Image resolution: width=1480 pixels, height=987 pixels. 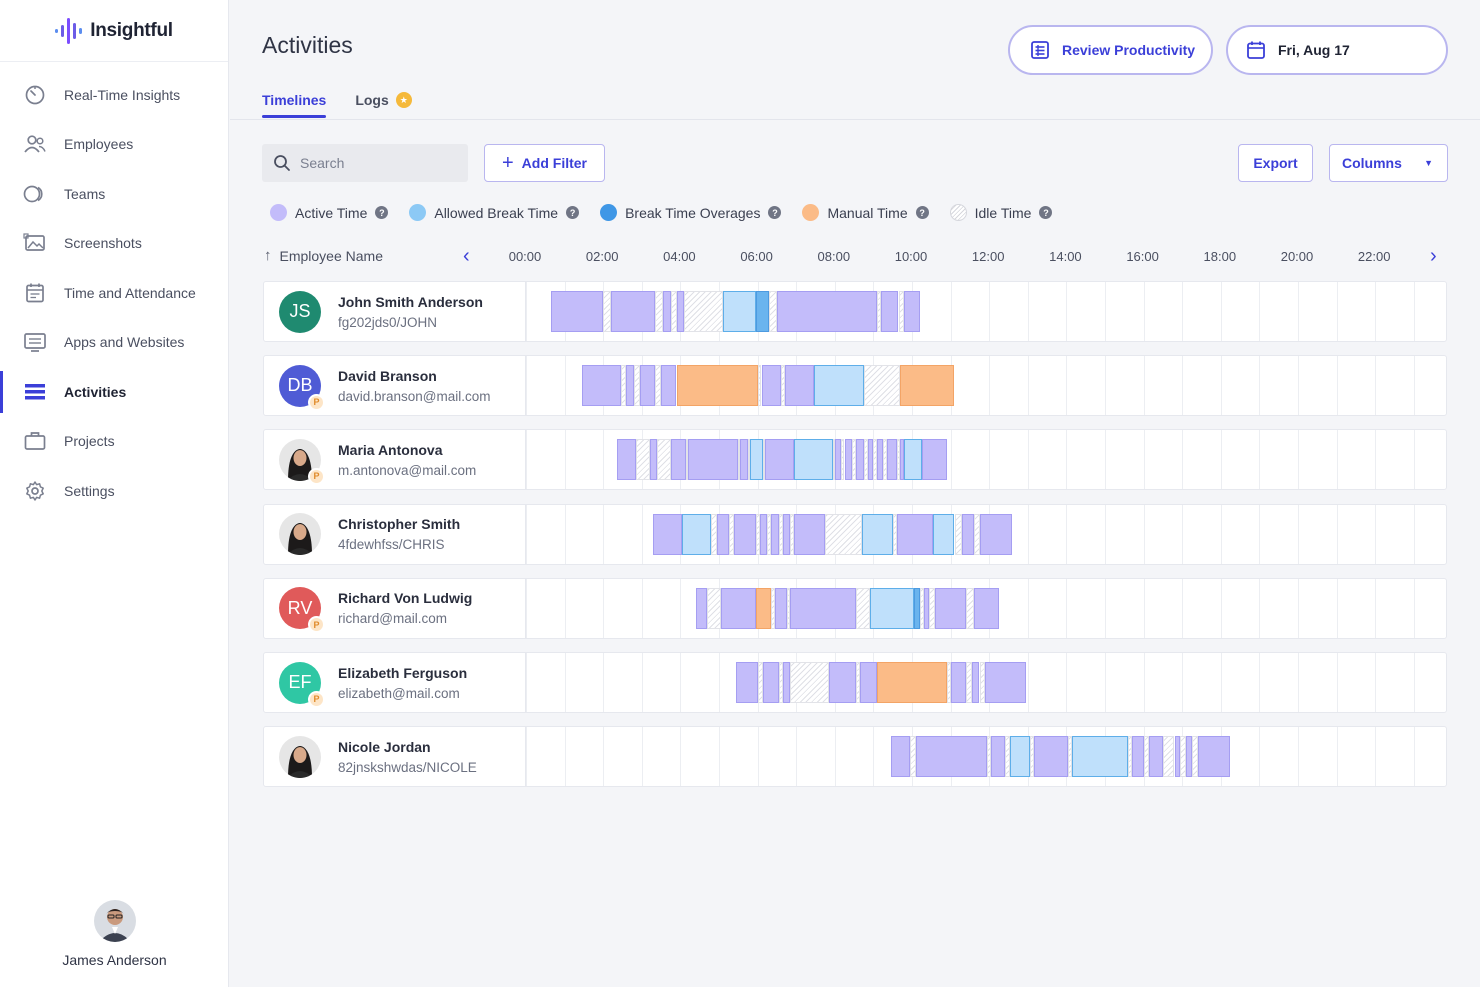 What do you see at coordinates (395, 460) in the screenshot?
I see `employee-cell: P Maria Antonova m.antonova@mail.com` at bounding box center [395, 460].